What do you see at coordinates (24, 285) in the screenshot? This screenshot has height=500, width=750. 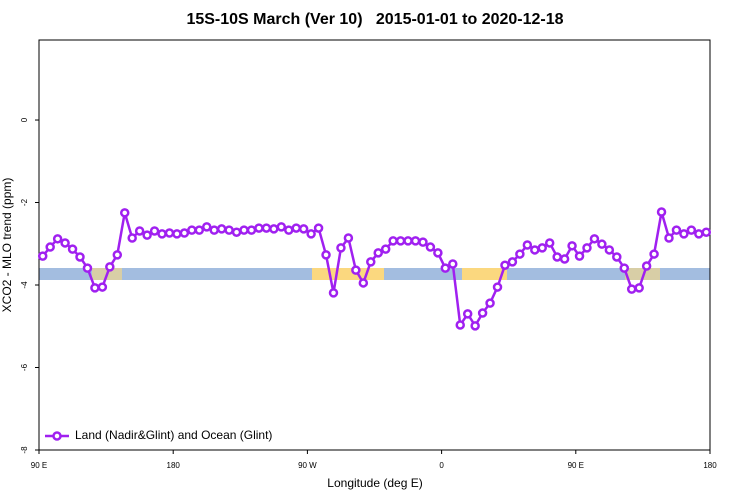 I see `y-tick-label: -4` at bounding box center [24, 285].